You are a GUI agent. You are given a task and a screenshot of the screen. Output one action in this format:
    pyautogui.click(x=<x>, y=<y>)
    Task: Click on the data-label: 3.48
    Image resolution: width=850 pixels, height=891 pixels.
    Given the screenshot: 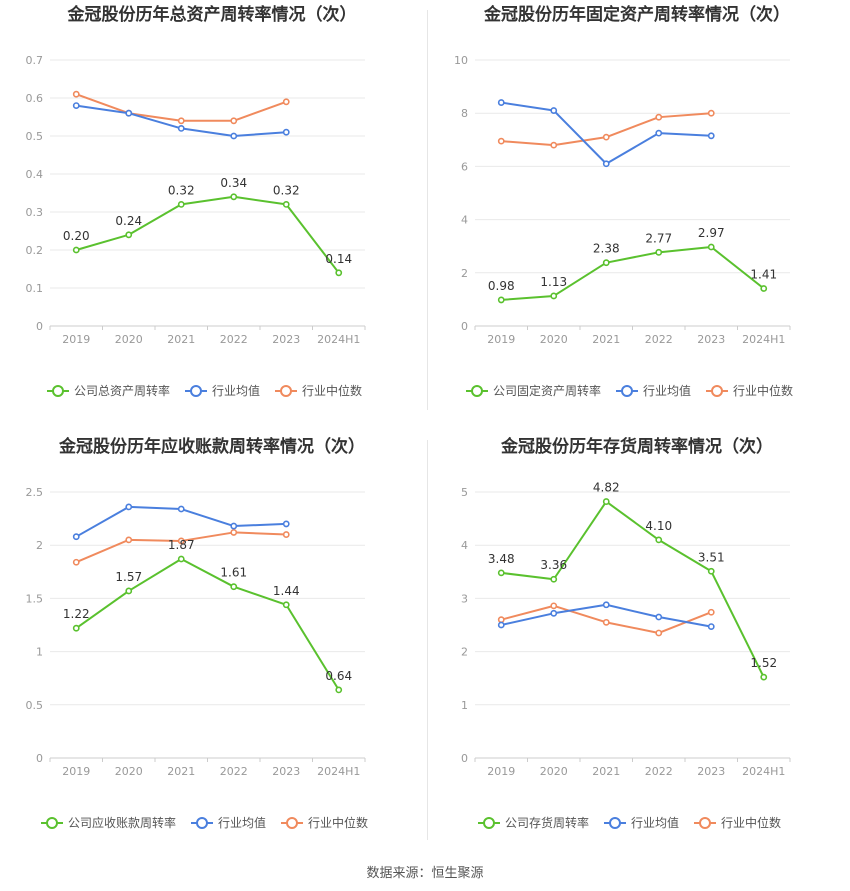 What is the action you would take?
    pyautogui.click(x=501, y=559)
    